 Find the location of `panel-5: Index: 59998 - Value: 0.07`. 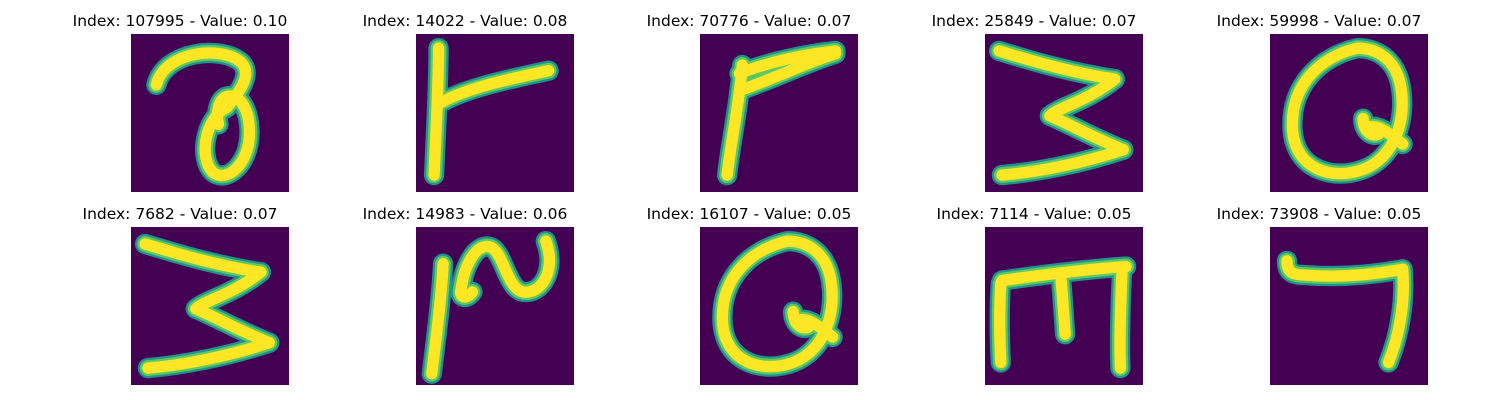

panel-5: Index: 59998 - Value: 0.07 is located at coordinates (1319, 96).